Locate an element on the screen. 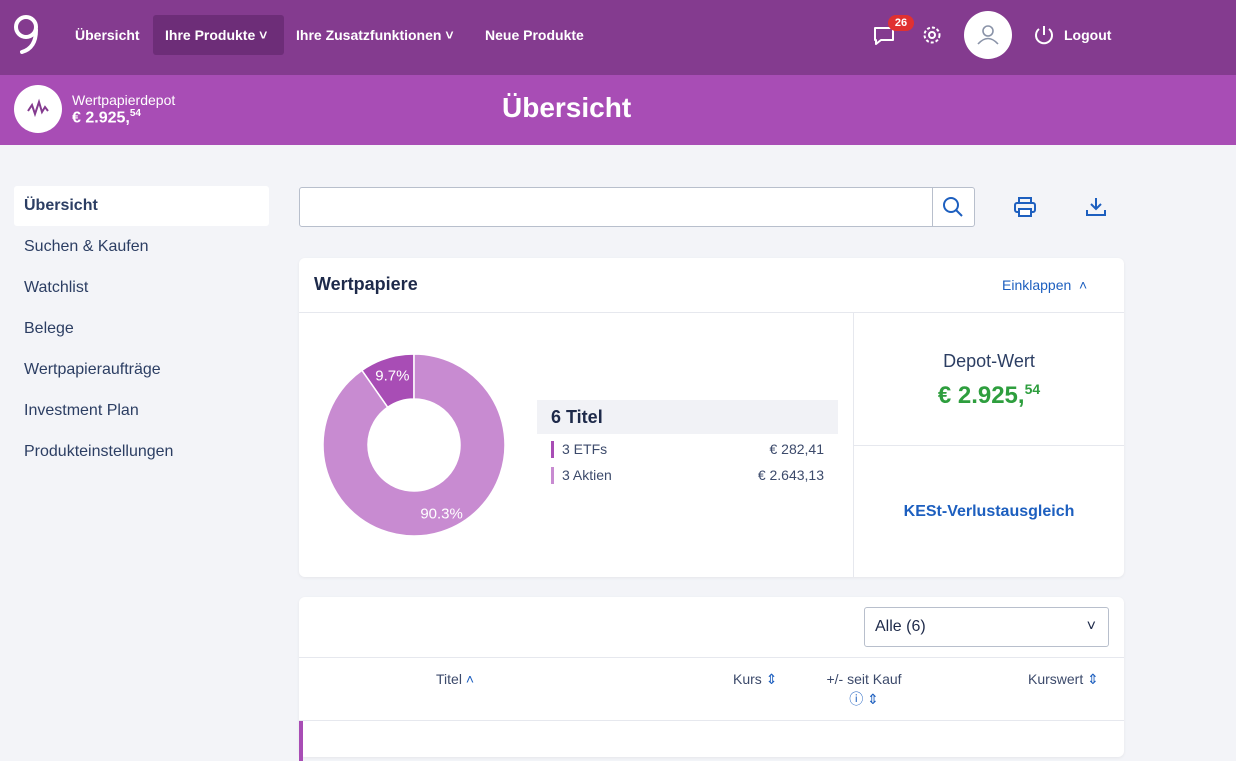 This screenshot has width=1236, height=761. sidebar-item: Belege is located at coordinates (49, 328).